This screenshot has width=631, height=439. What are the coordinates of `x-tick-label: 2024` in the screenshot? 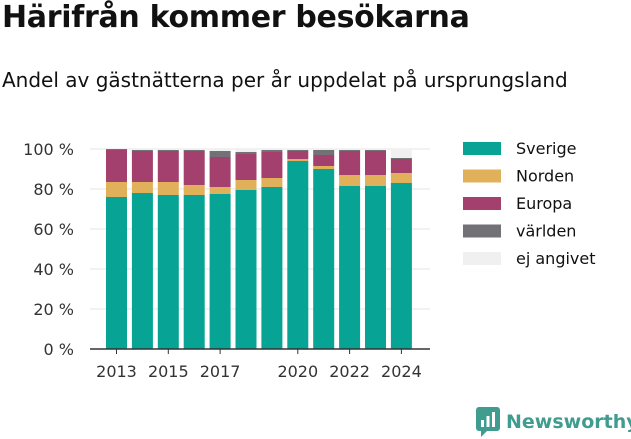 It's located at (401, 371).